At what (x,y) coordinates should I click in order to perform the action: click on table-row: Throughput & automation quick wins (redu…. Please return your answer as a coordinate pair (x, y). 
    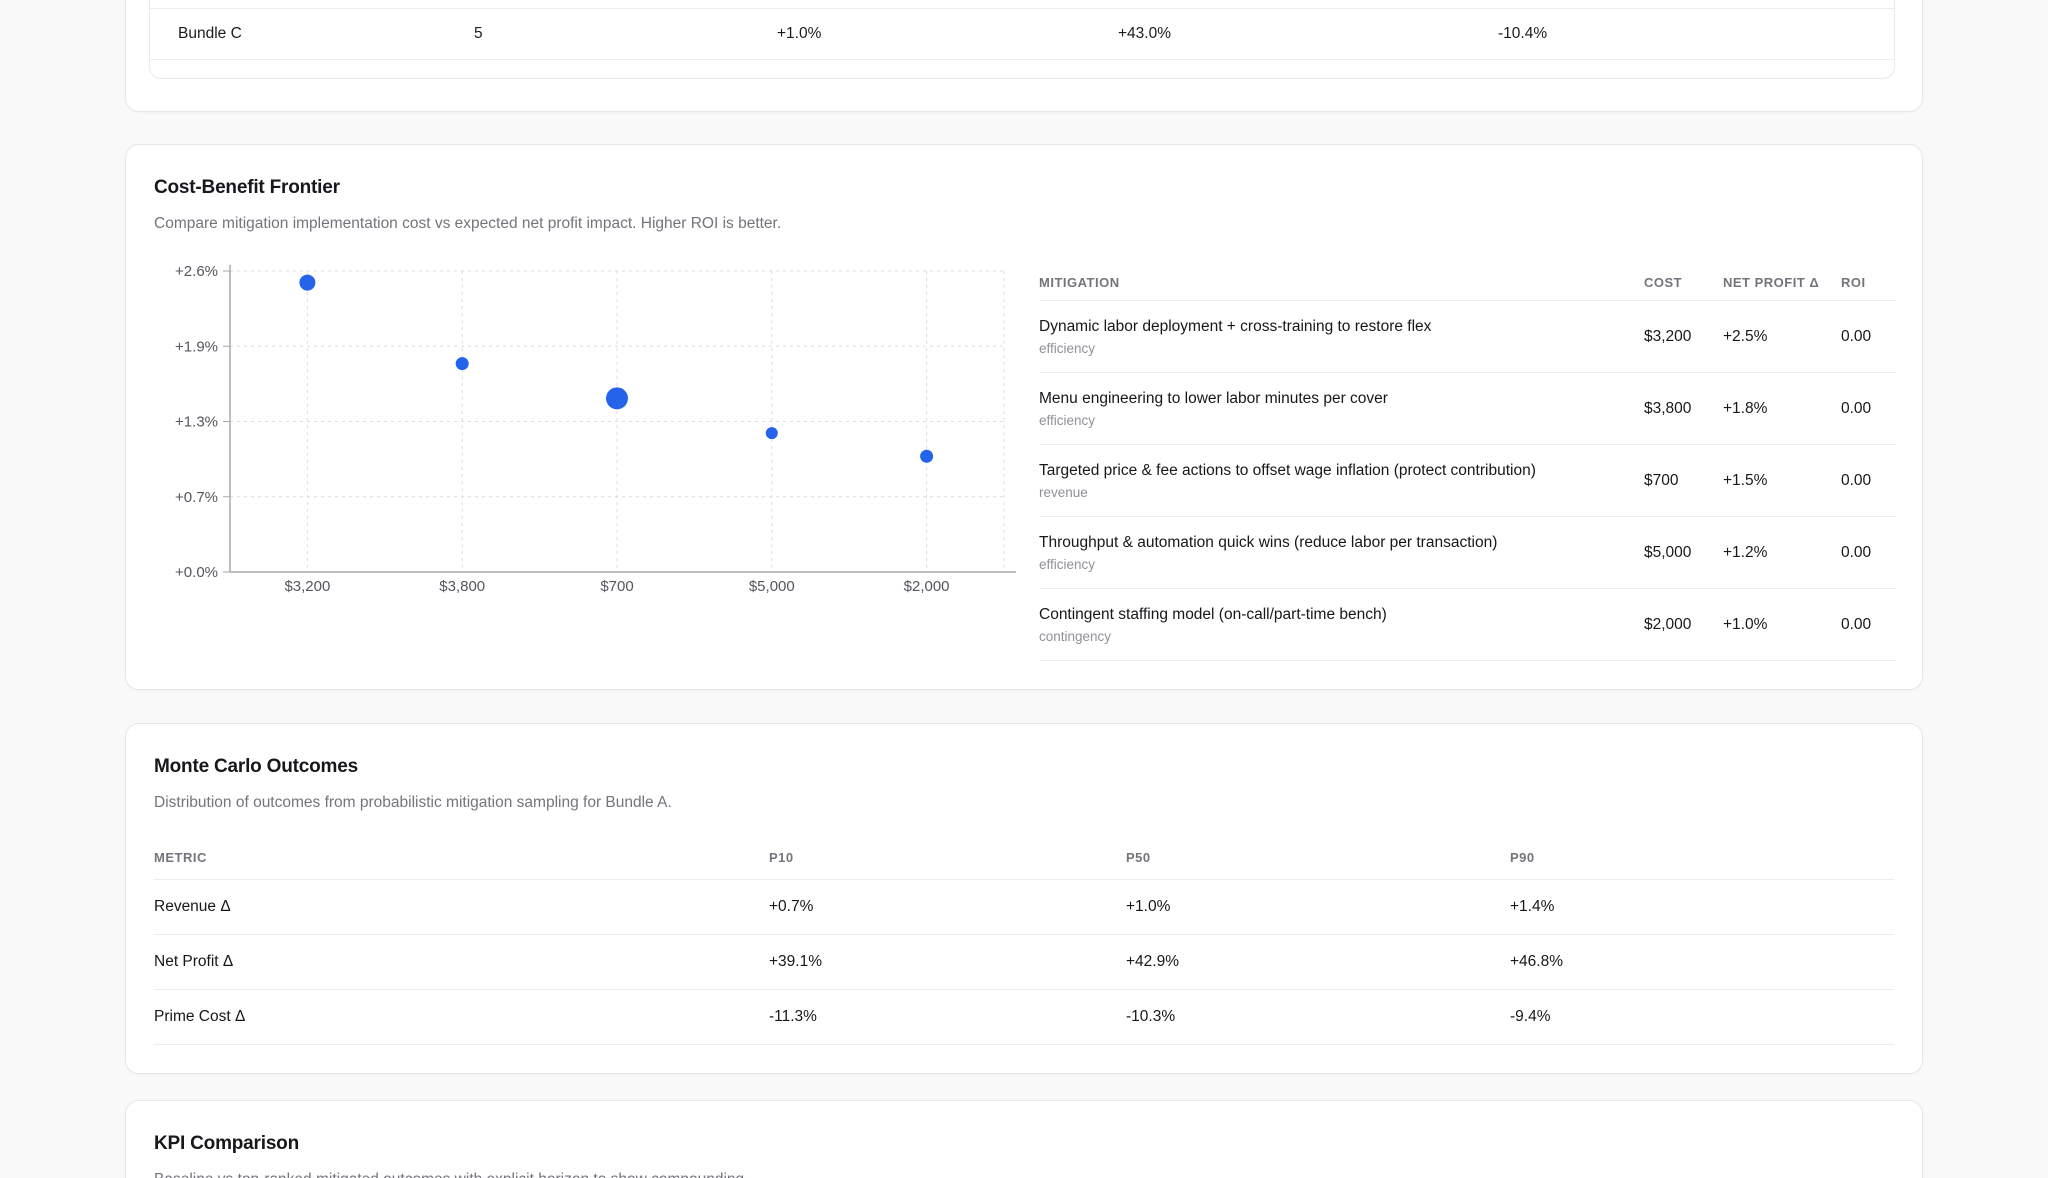
    Looking at the image, I should click on (1467, 553).